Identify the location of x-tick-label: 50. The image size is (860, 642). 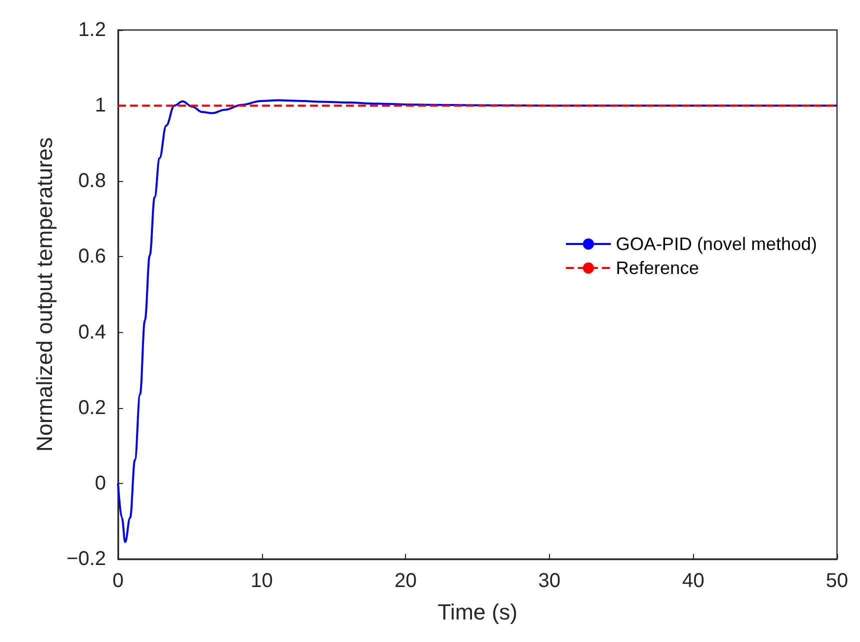
(837, 581).